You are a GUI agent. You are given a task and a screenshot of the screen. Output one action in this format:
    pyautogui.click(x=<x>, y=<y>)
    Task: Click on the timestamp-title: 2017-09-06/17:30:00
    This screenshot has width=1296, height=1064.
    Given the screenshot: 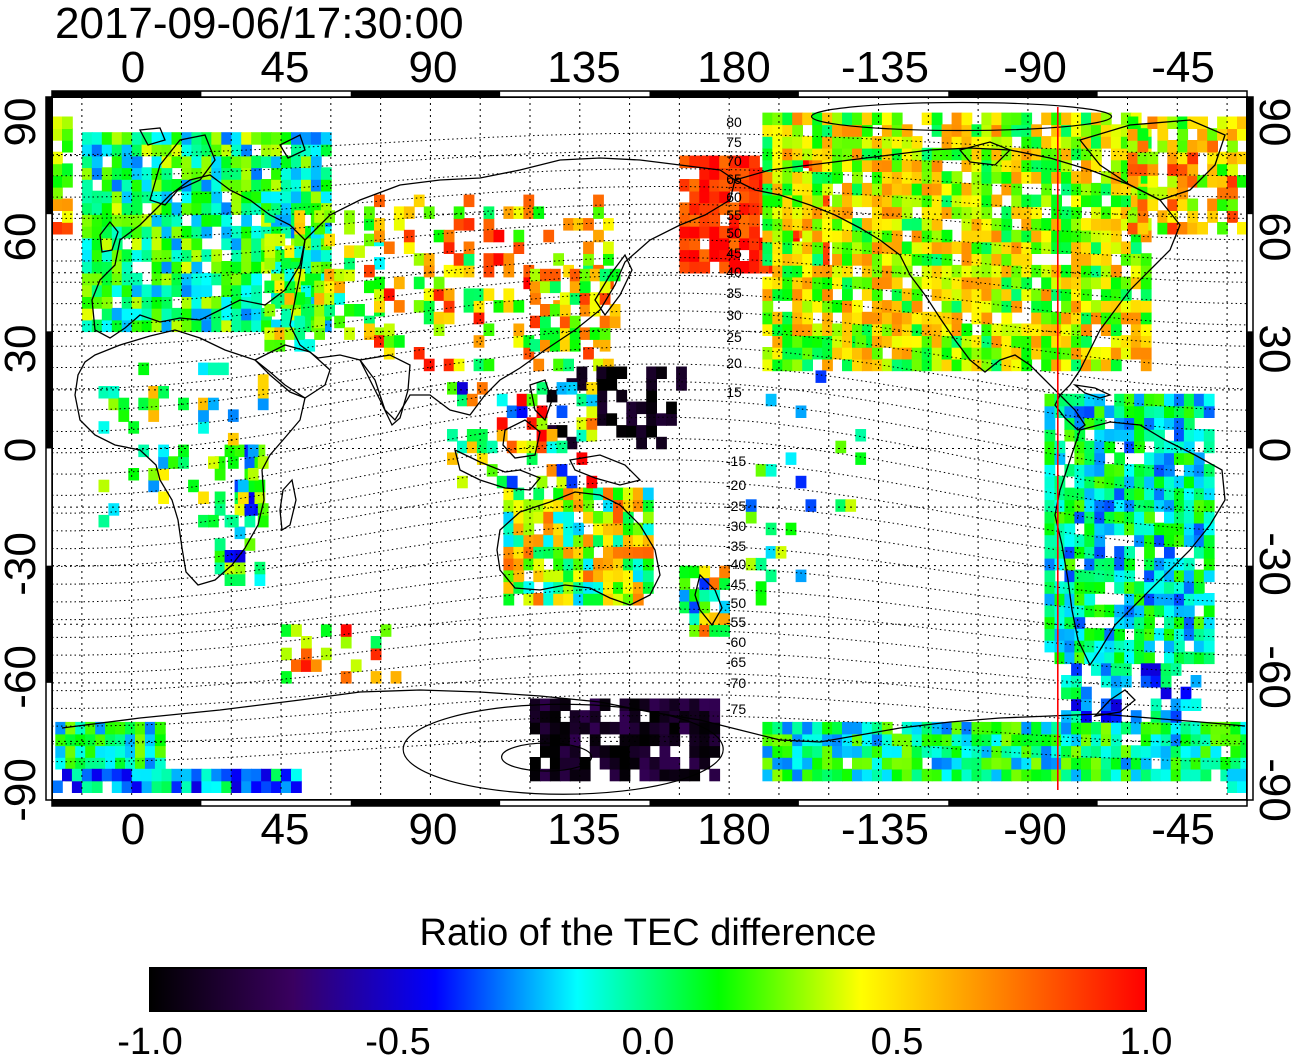 What is the action you would take?
    pyautogui.click(x=259, y=24)
    